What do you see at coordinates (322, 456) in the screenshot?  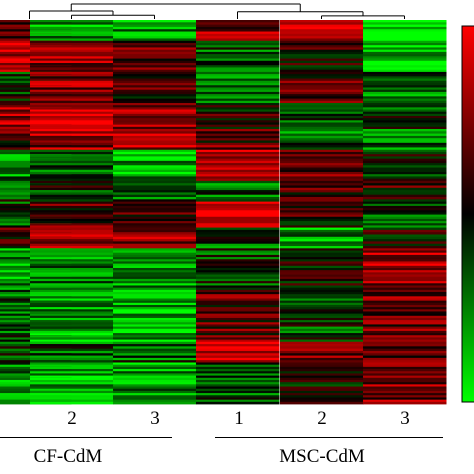 I see `group-label-msc-cdm: MSC-CdM` at bounding box center [322, 456].